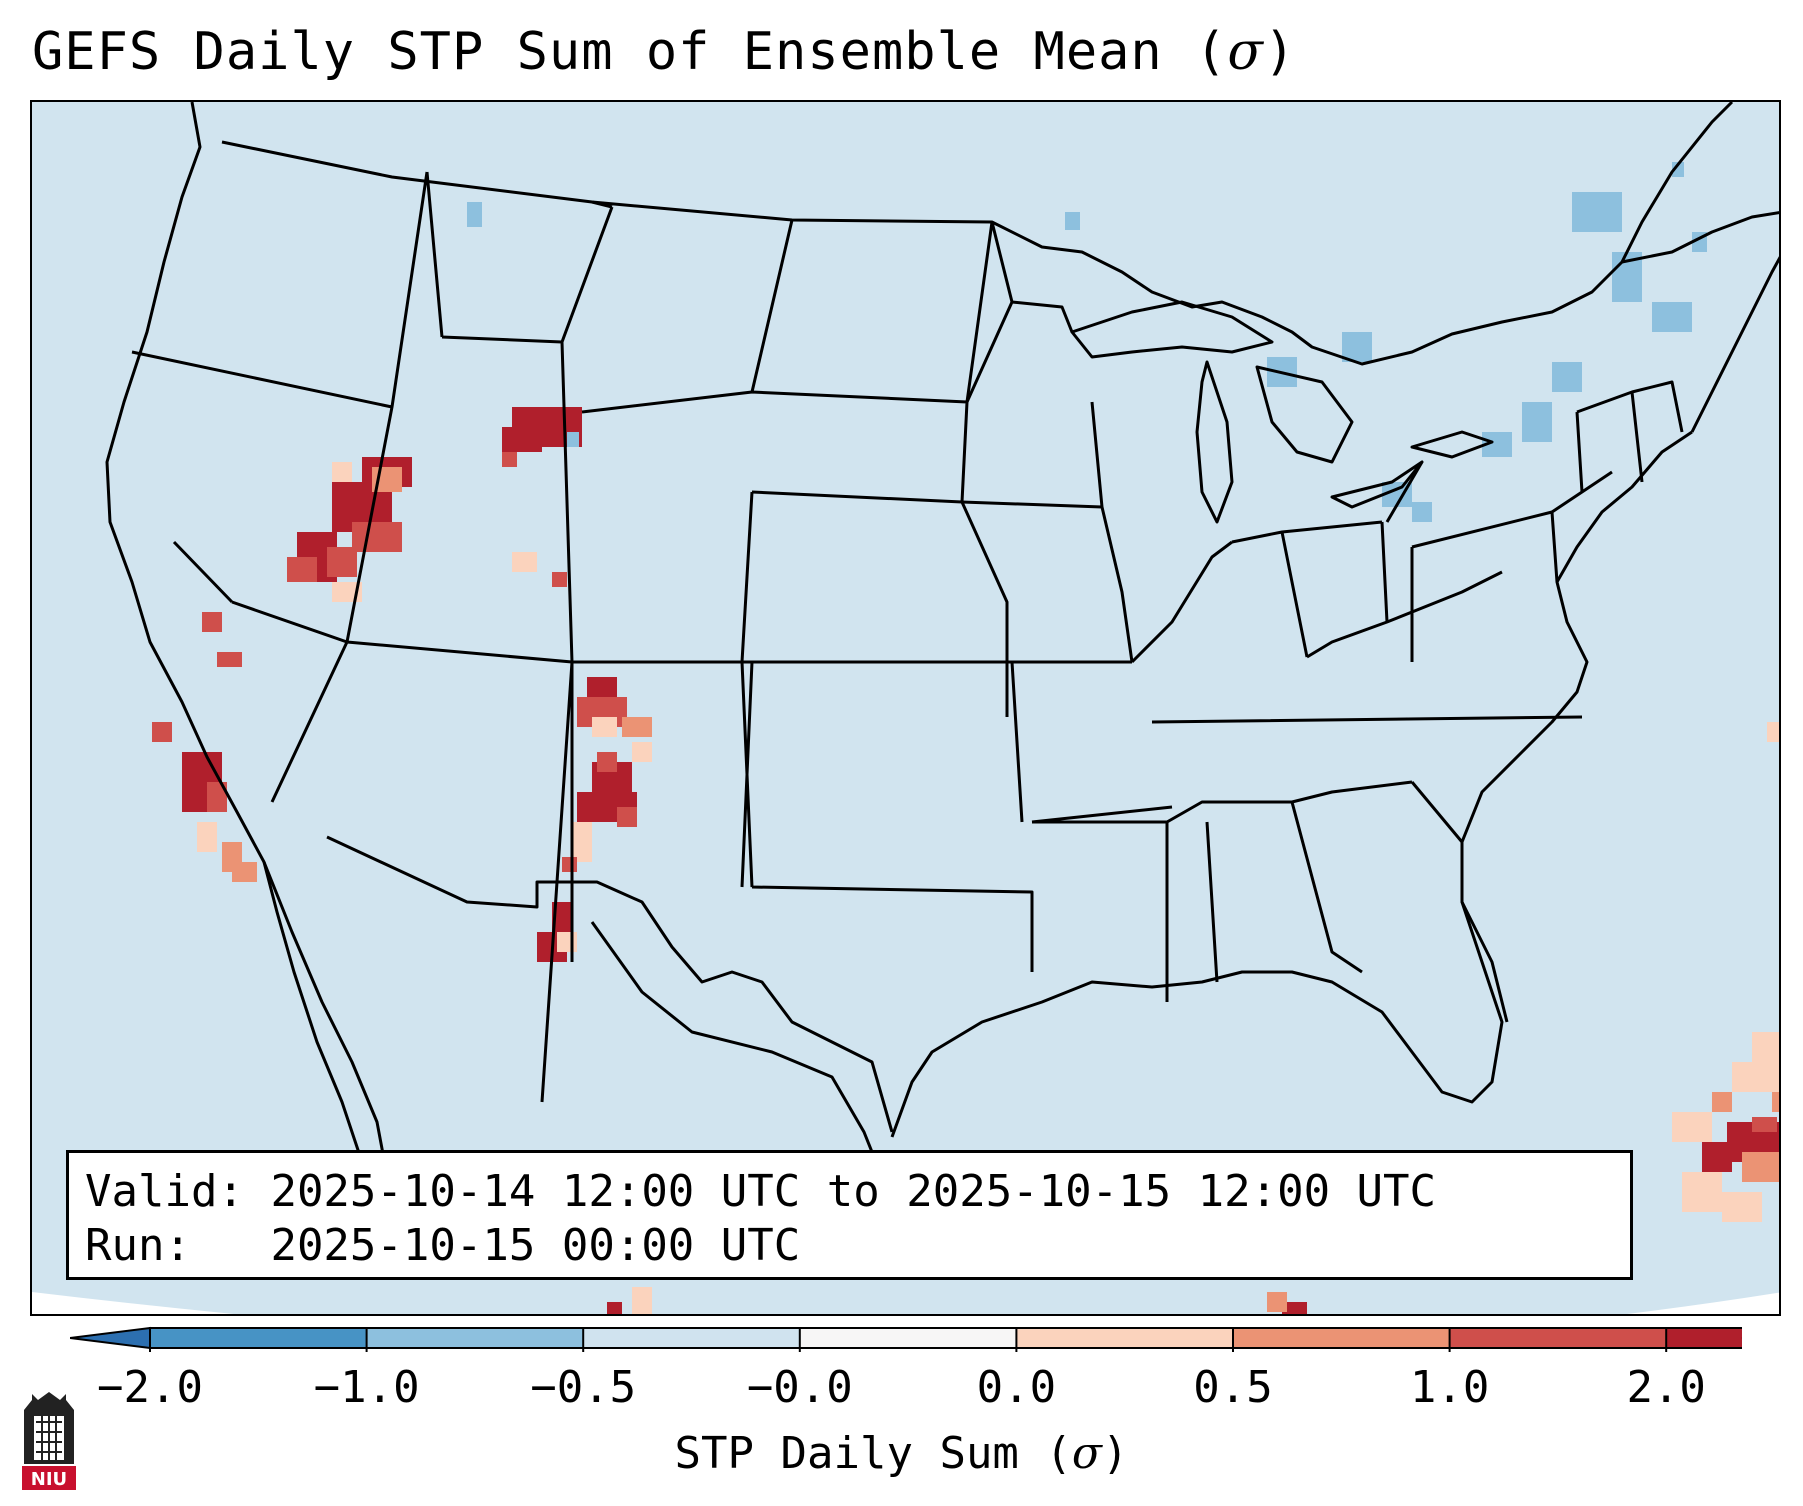  I want to click on colorbar-label: STP Daily Sum (σ), so click(901, 1453).